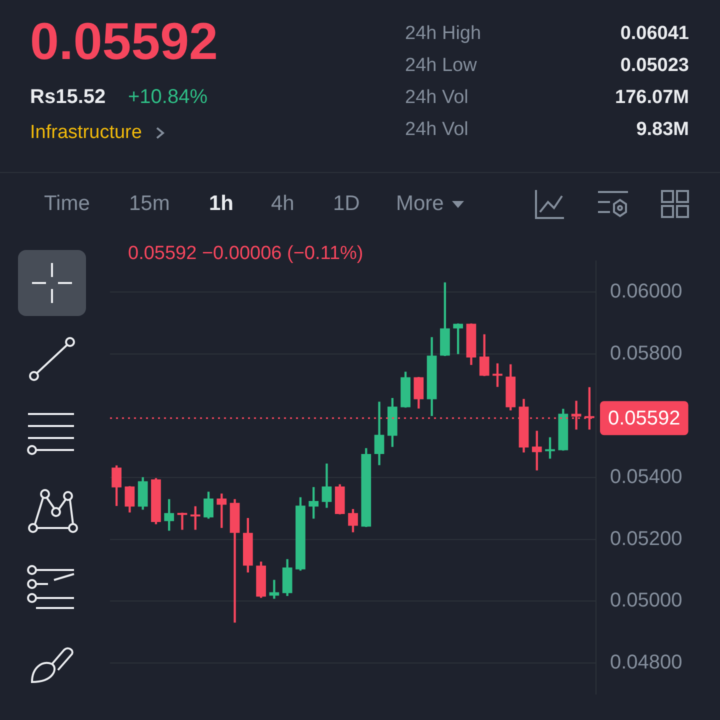 This screenshot has height=720, width=720. Describe the element at coordinates (644, 419) in the screenshot. I see `ref-line-label: 0.05592` at that location.